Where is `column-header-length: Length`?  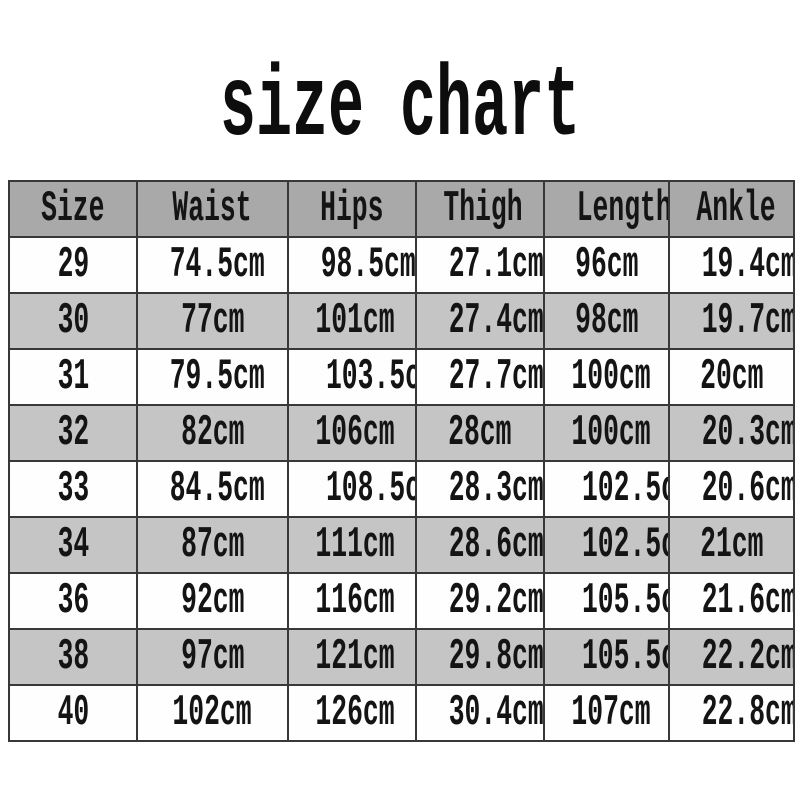
column-header-length: Length is located at coordinates (606, 209).